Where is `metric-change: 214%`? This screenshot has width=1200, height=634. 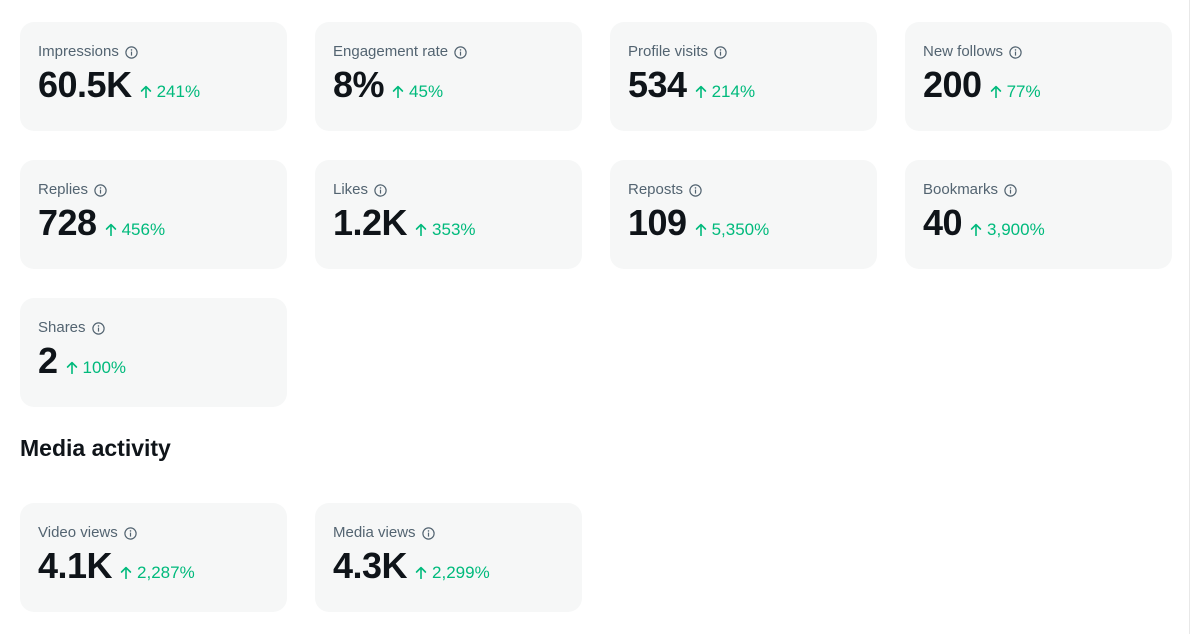 metric-change: 214% is located at coordinates (725, 92).